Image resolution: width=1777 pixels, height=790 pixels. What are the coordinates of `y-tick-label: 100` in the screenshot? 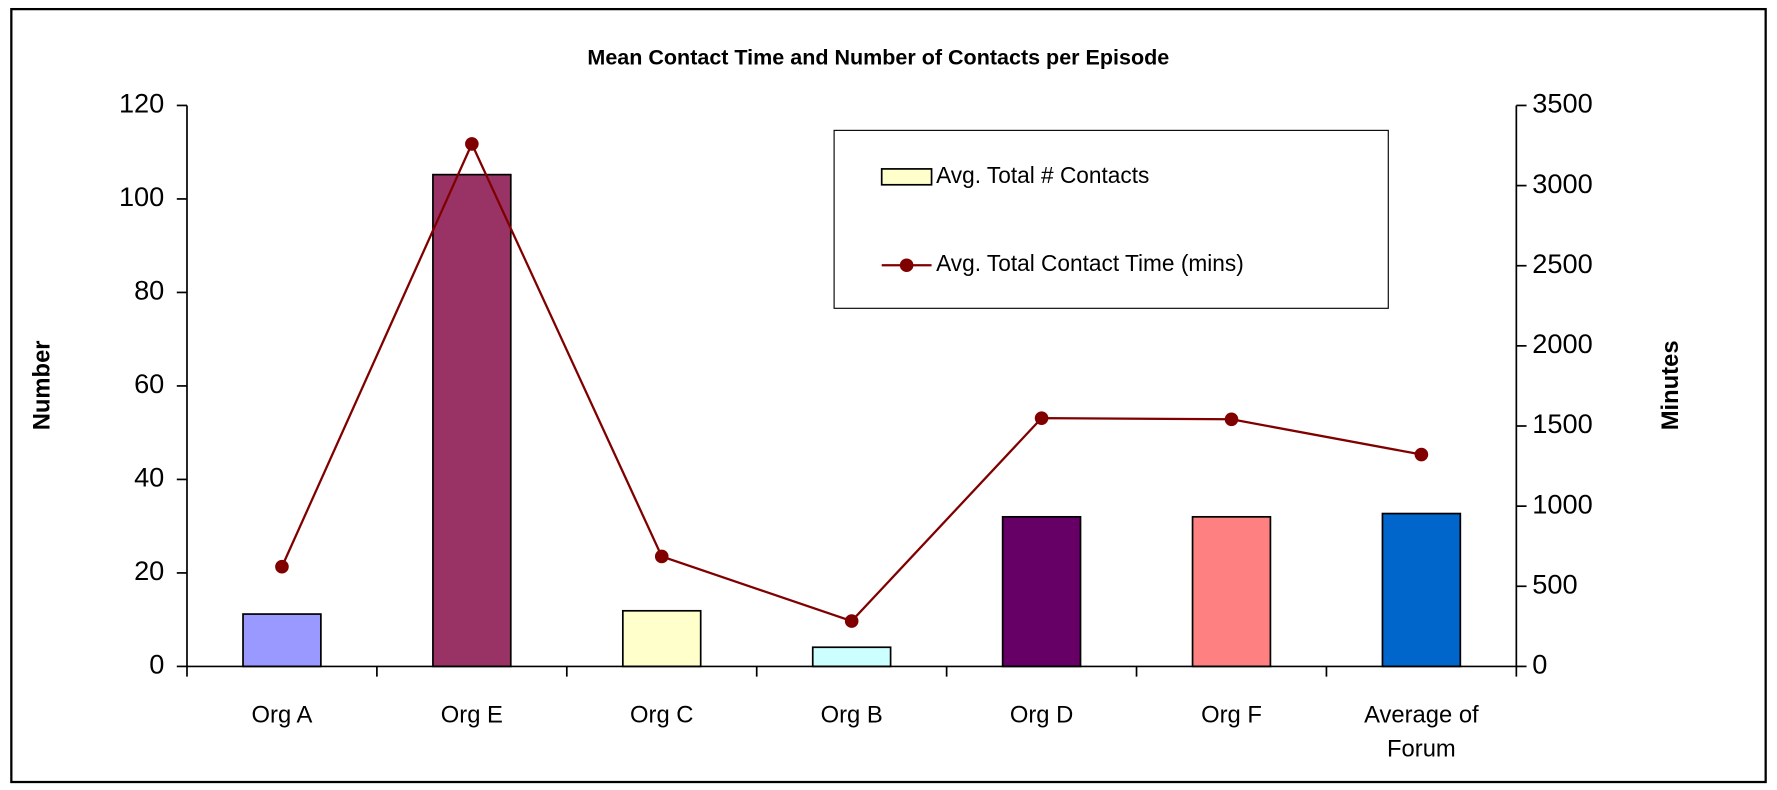 It's located at (141, 196).